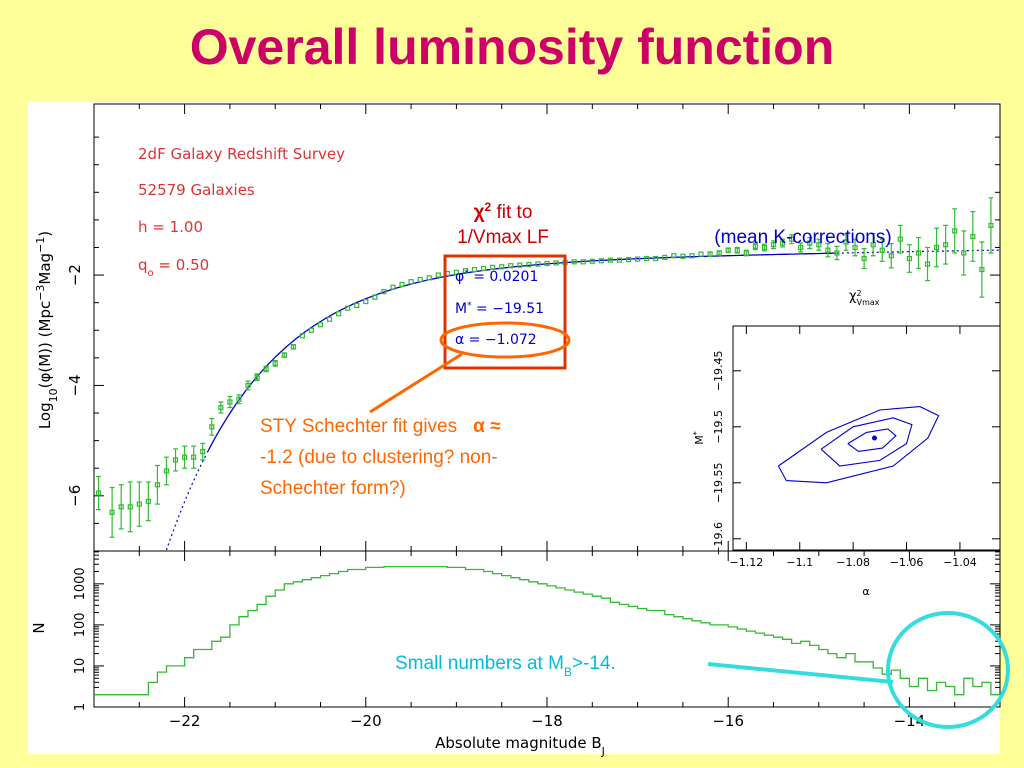 The image size is (1024, 768). What do you see at coordinates (865, 591) in the screenshot?
I see `inset-x-label: α` at bounding box center [865, 591].